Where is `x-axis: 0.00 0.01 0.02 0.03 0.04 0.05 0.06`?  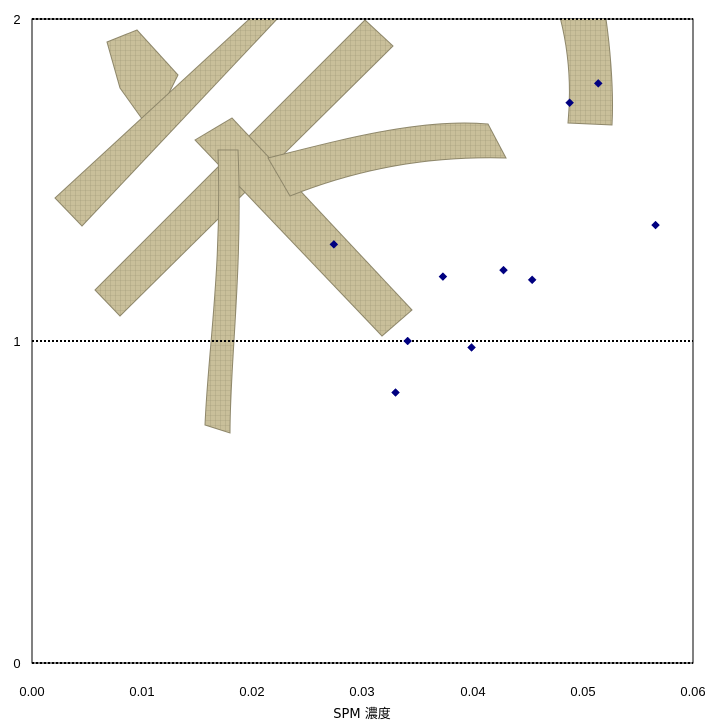
x-axis: 0.00 0.01 0.02 0.03 0.04 0.05 0.06 is located at coordinates (362, 691).